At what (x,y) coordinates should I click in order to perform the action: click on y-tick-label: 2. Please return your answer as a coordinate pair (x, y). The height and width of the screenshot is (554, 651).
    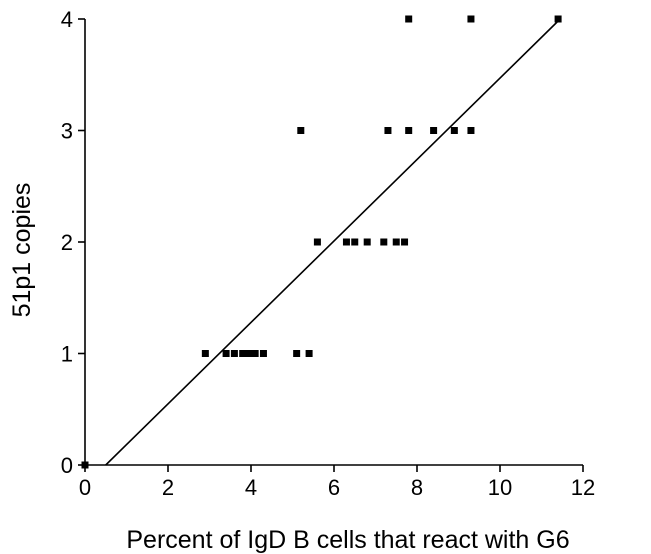
    Looking at the image, I should click on (67, 242).